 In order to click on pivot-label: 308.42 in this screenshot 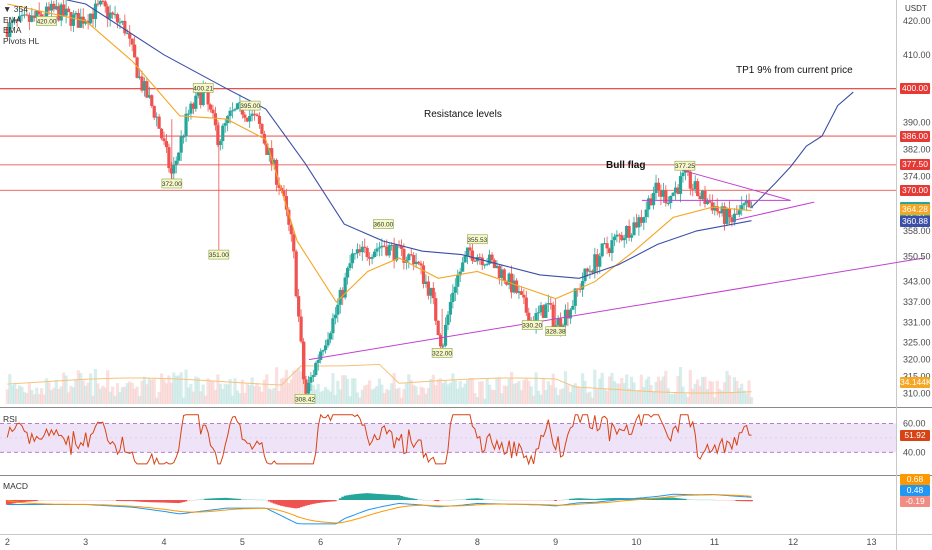, I will do `click(305, 399)`.